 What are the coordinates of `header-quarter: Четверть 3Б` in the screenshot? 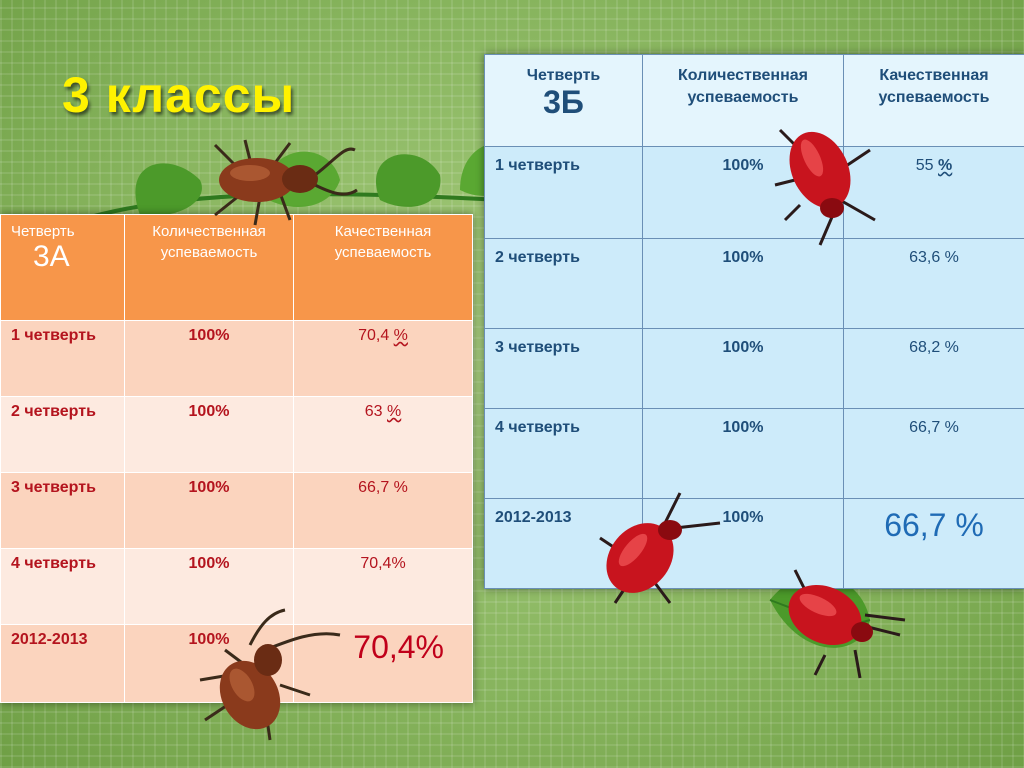 It's located at (563, 100).